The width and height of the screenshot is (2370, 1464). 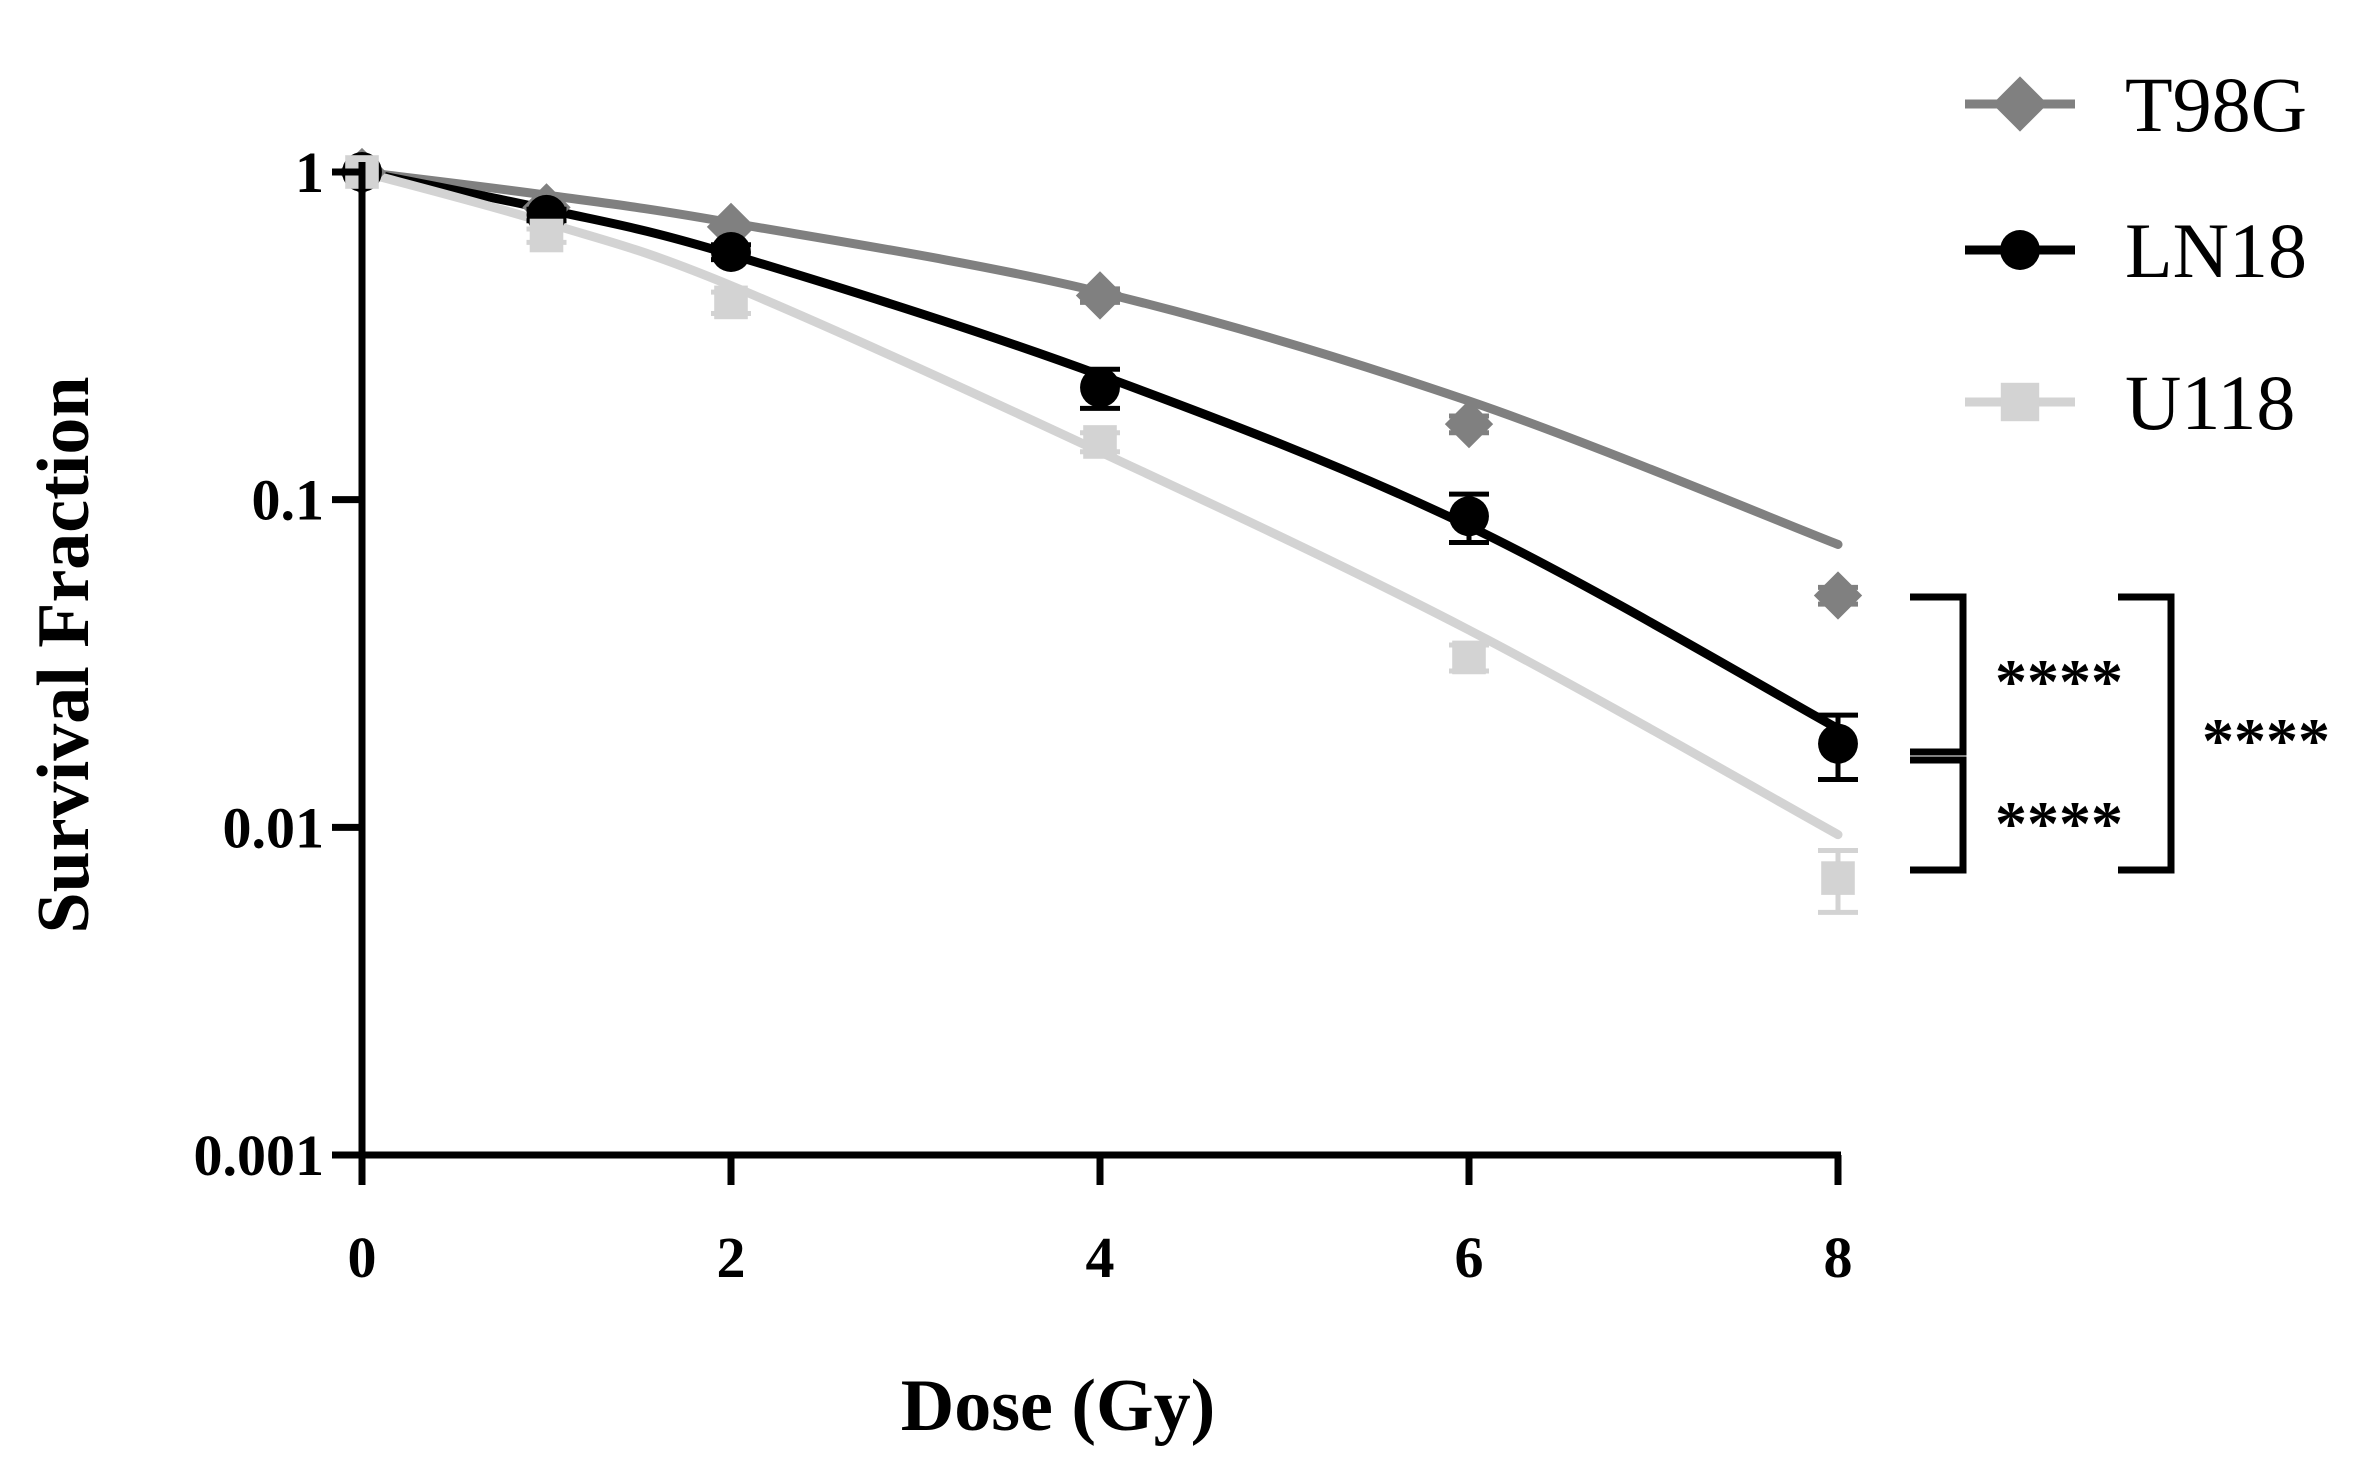 I want to click on legend-marker-t98g, so click(x=2020, y=104).